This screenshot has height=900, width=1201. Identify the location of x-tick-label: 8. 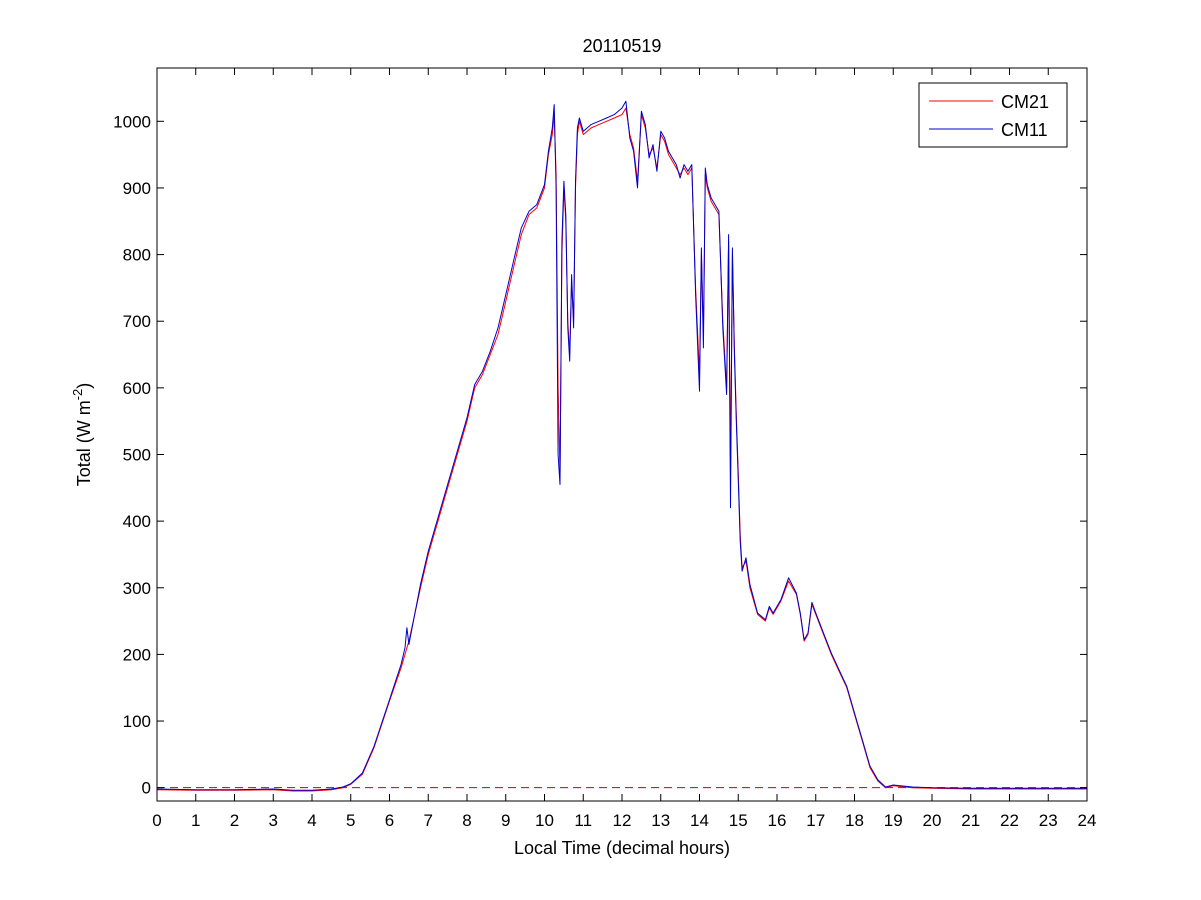
(466, 820).